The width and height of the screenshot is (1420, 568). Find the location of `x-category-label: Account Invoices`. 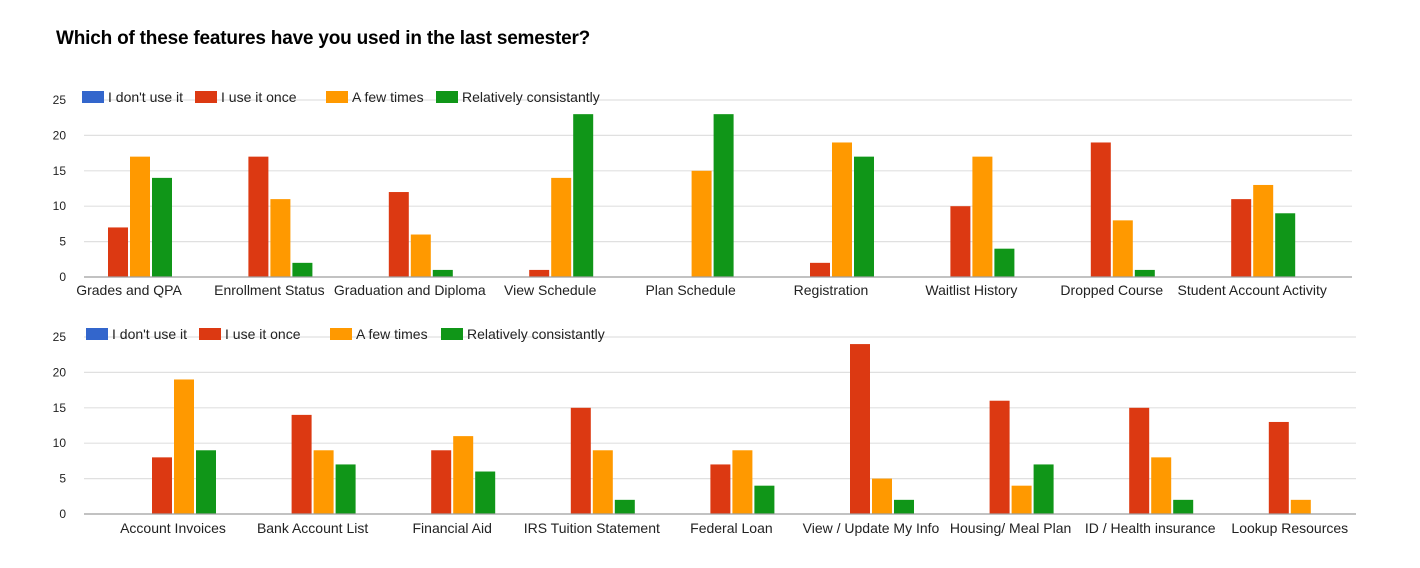

x-category-label: Account Invoices is located at coordinates (173, 528).